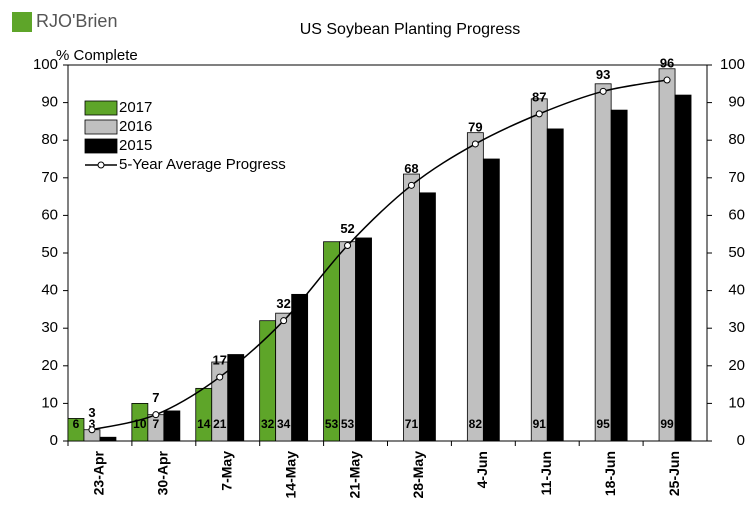 This screenshot has width=756, height=516. I want to click on y2-tick-label: 50, so click(736, 252).